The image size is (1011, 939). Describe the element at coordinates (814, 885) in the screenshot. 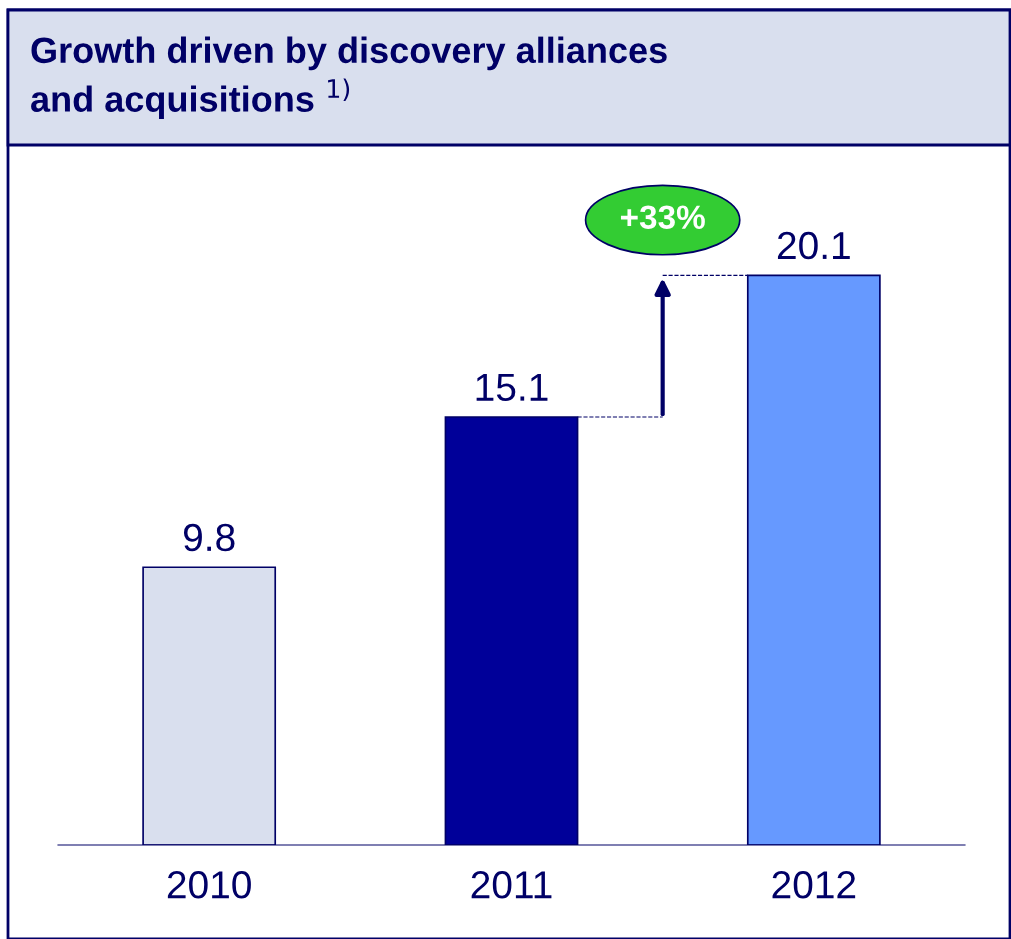

I see `x-tick-label: 2012` at that location.